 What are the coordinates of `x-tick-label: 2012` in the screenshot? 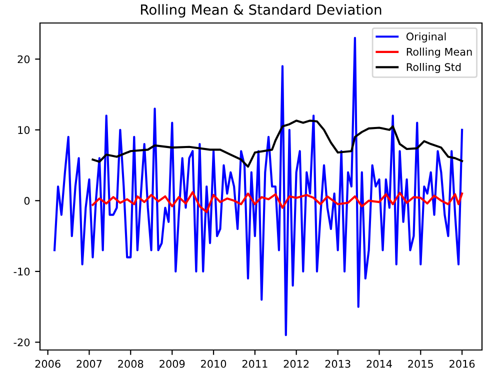 It's located at (296, 364).